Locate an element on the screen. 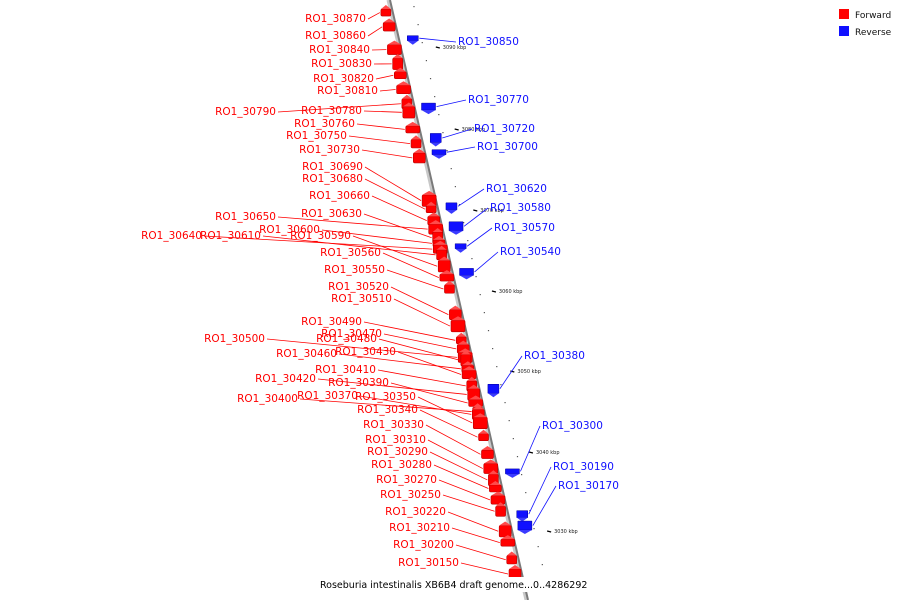 This screenshot has height=600, width=900. forward-gene-label: RO1_30370 is located at coordinates (327, 396).